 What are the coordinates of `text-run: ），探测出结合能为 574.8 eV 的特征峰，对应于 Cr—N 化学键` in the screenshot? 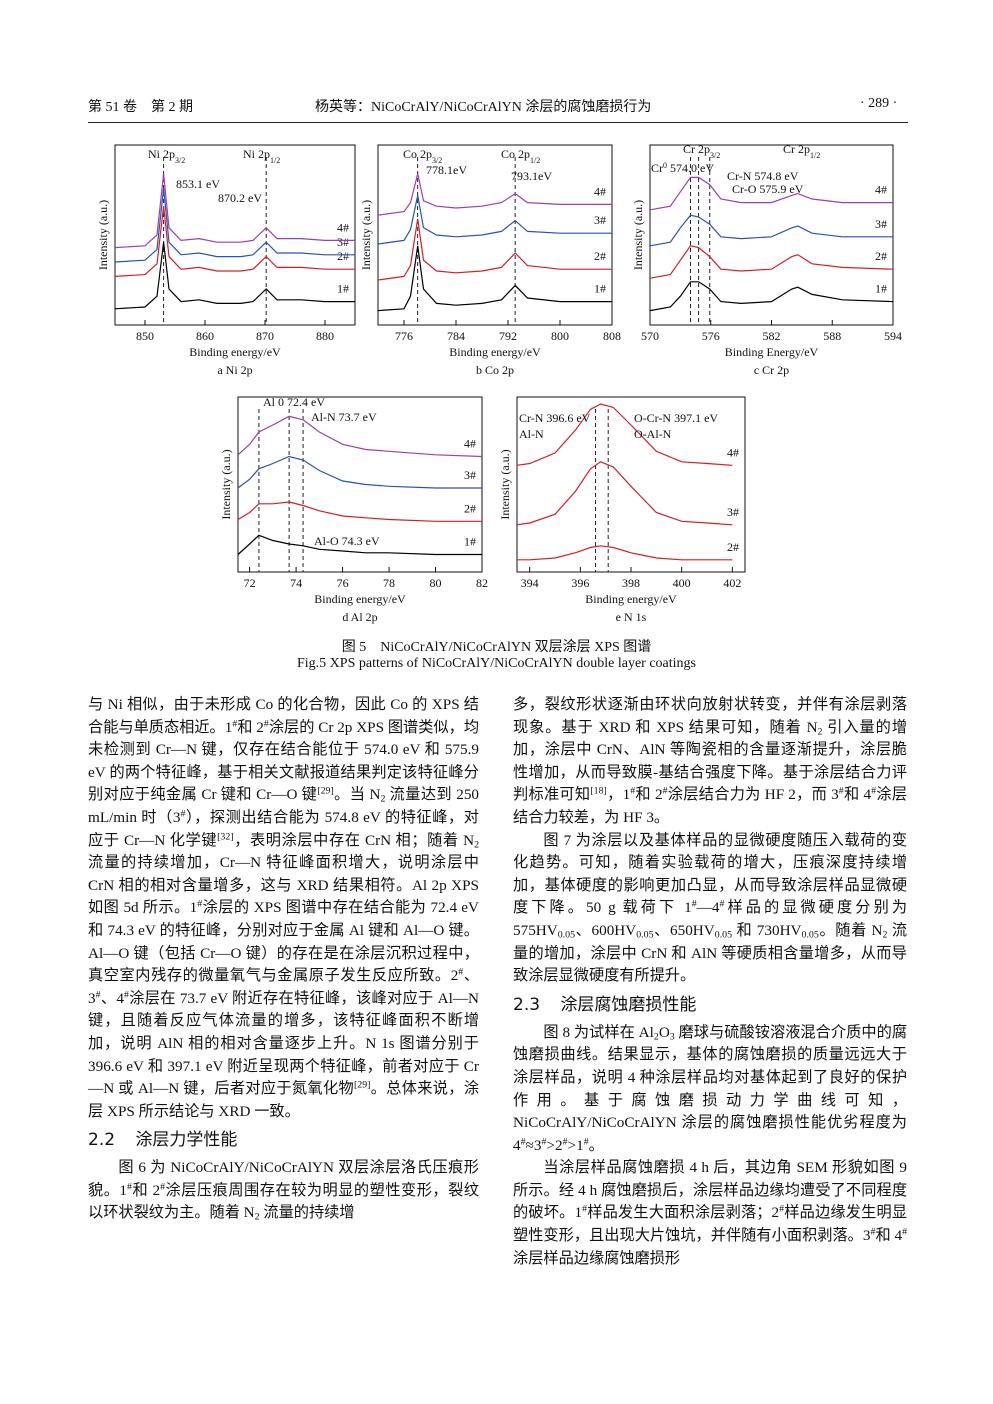 It's located at (283, 828).